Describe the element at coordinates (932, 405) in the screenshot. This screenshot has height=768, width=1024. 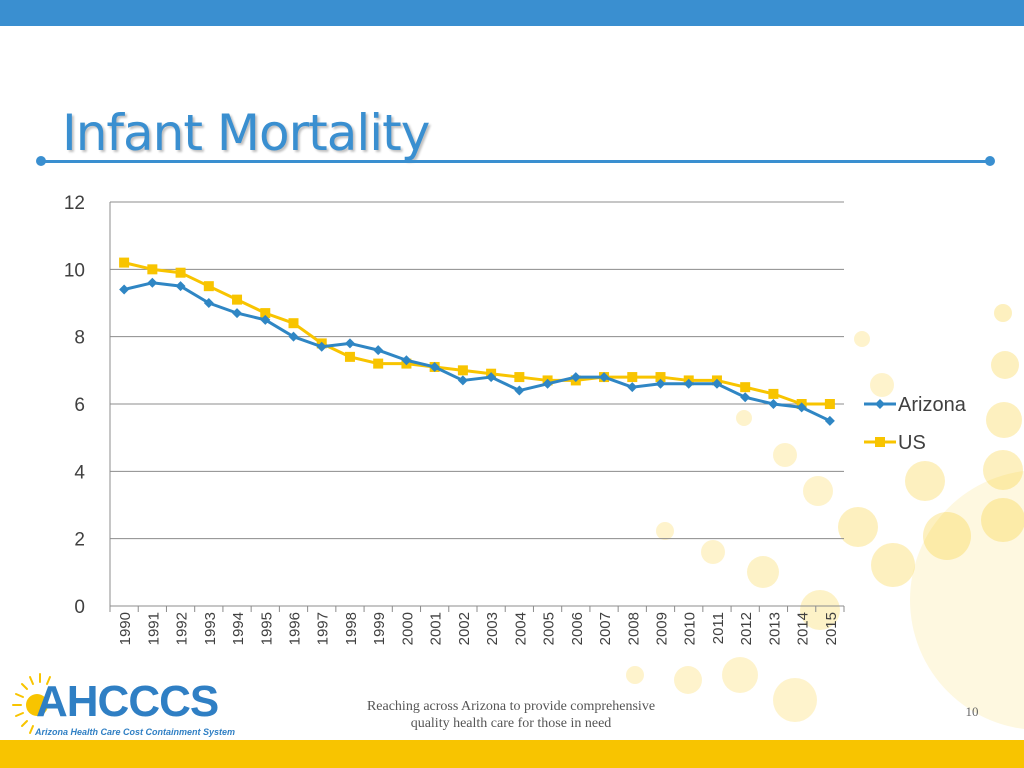
I see `legend-label-arizona: Arizona` at that location.